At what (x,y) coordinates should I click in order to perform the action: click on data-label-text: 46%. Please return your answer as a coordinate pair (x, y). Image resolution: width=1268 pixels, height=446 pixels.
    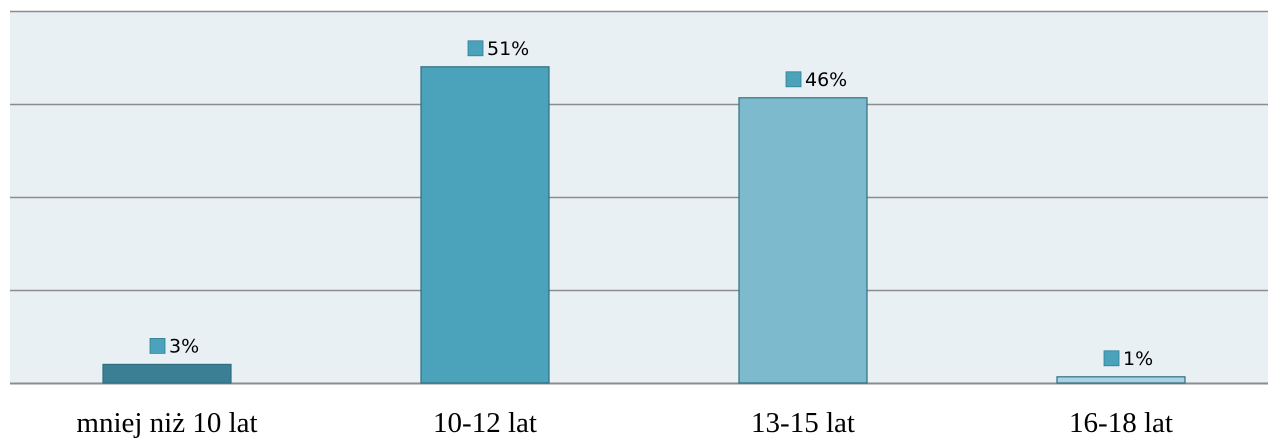
    Looking at the image, I should click on (826, 80).